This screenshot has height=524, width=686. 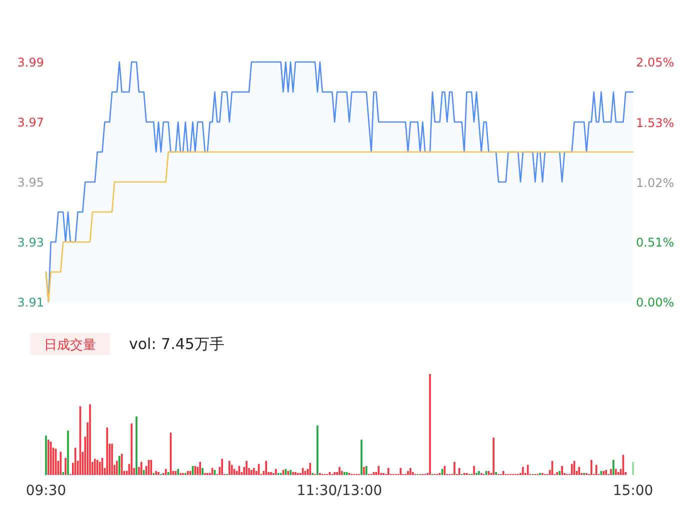 What do you see at coordinates (30, 302) in the screenshot?
I see `y-tick-label: 3.91` at bounding box center [30, 302].